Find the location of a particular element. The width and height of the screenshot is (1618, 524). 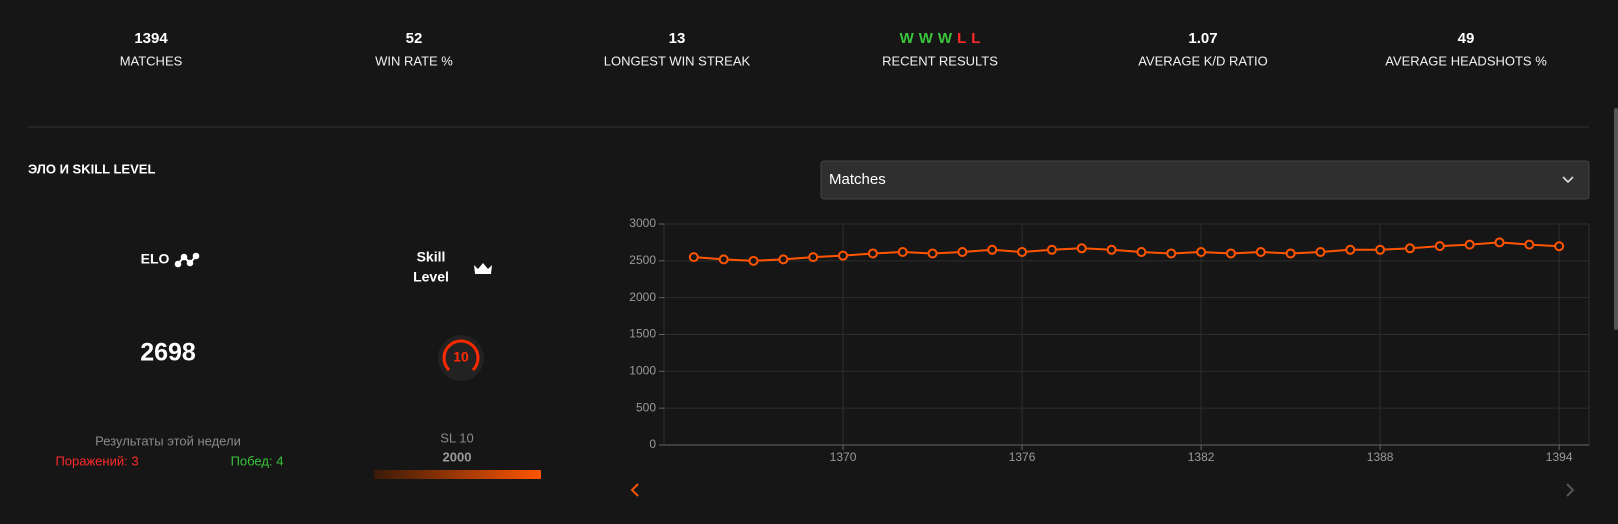

stat-value: 1394 is located at coordinates (151, 38).